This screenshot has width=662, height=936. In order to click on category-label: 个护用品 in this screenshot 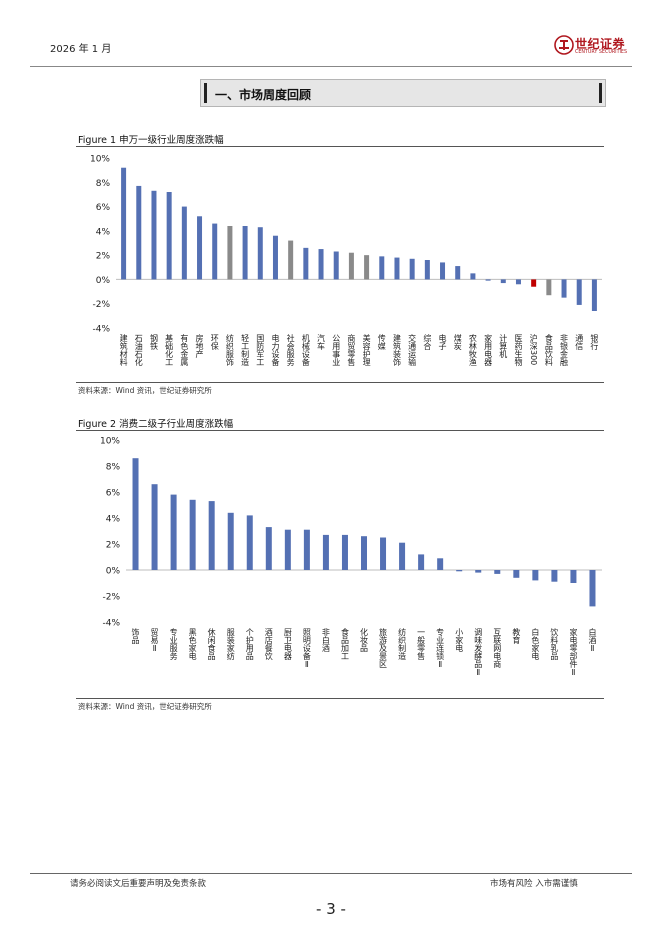, I will do `click(249, 644)`.